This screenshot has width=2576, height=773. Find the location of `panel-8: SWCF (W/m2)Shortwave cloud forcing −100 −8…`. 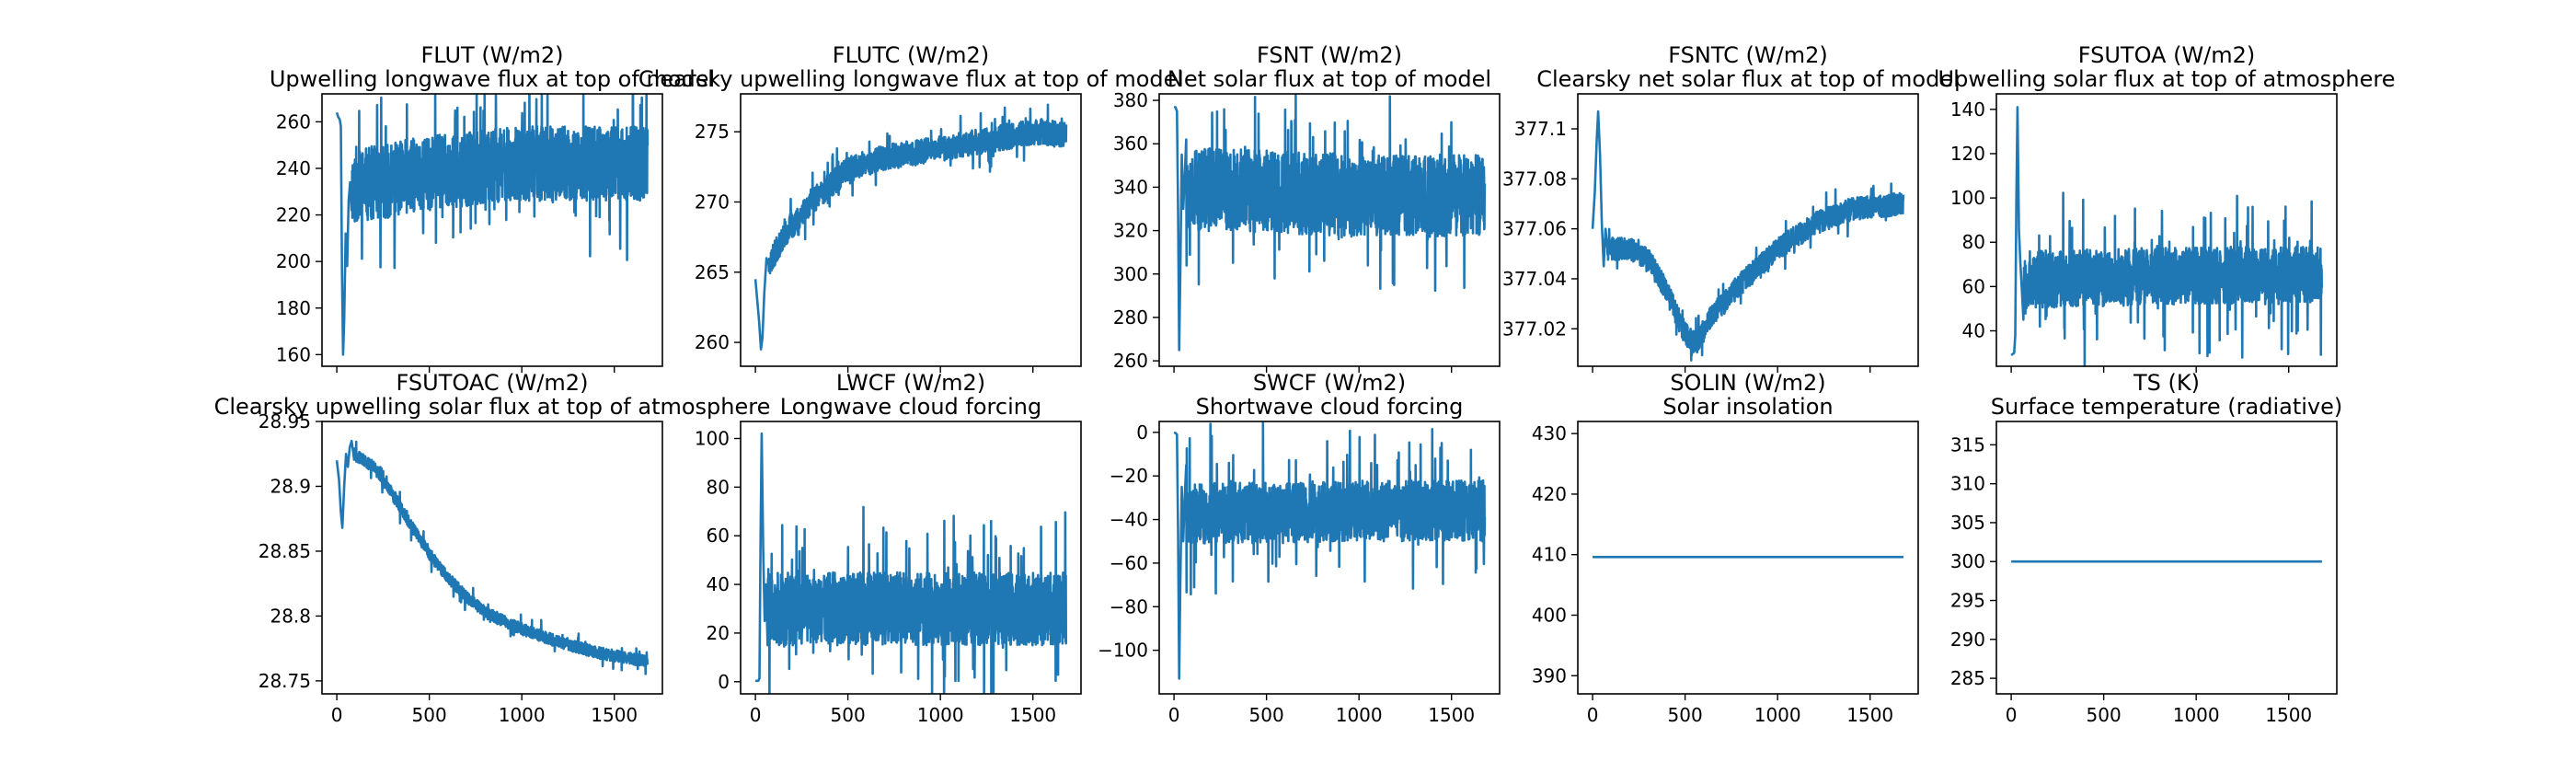

panel-8: SWCF (W/m2)Shortwave cloud forcing −100 −8… is located at coordinates (1299, 548).